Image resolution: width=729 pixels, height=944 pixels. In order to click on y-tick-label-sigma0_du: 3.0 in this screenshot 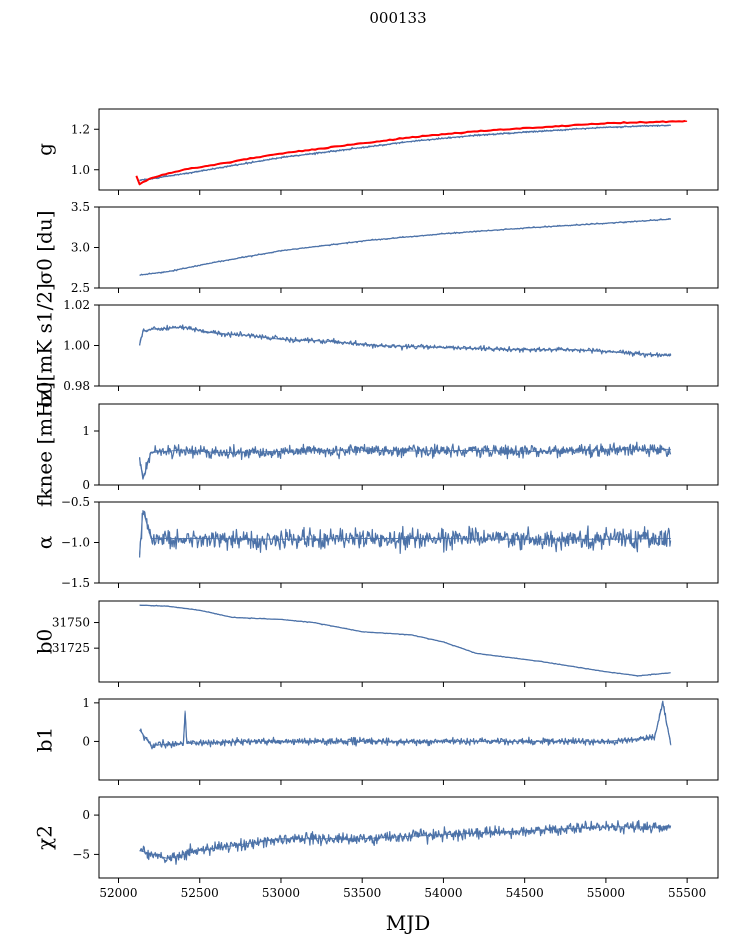, I will do `click(80, 248)`.